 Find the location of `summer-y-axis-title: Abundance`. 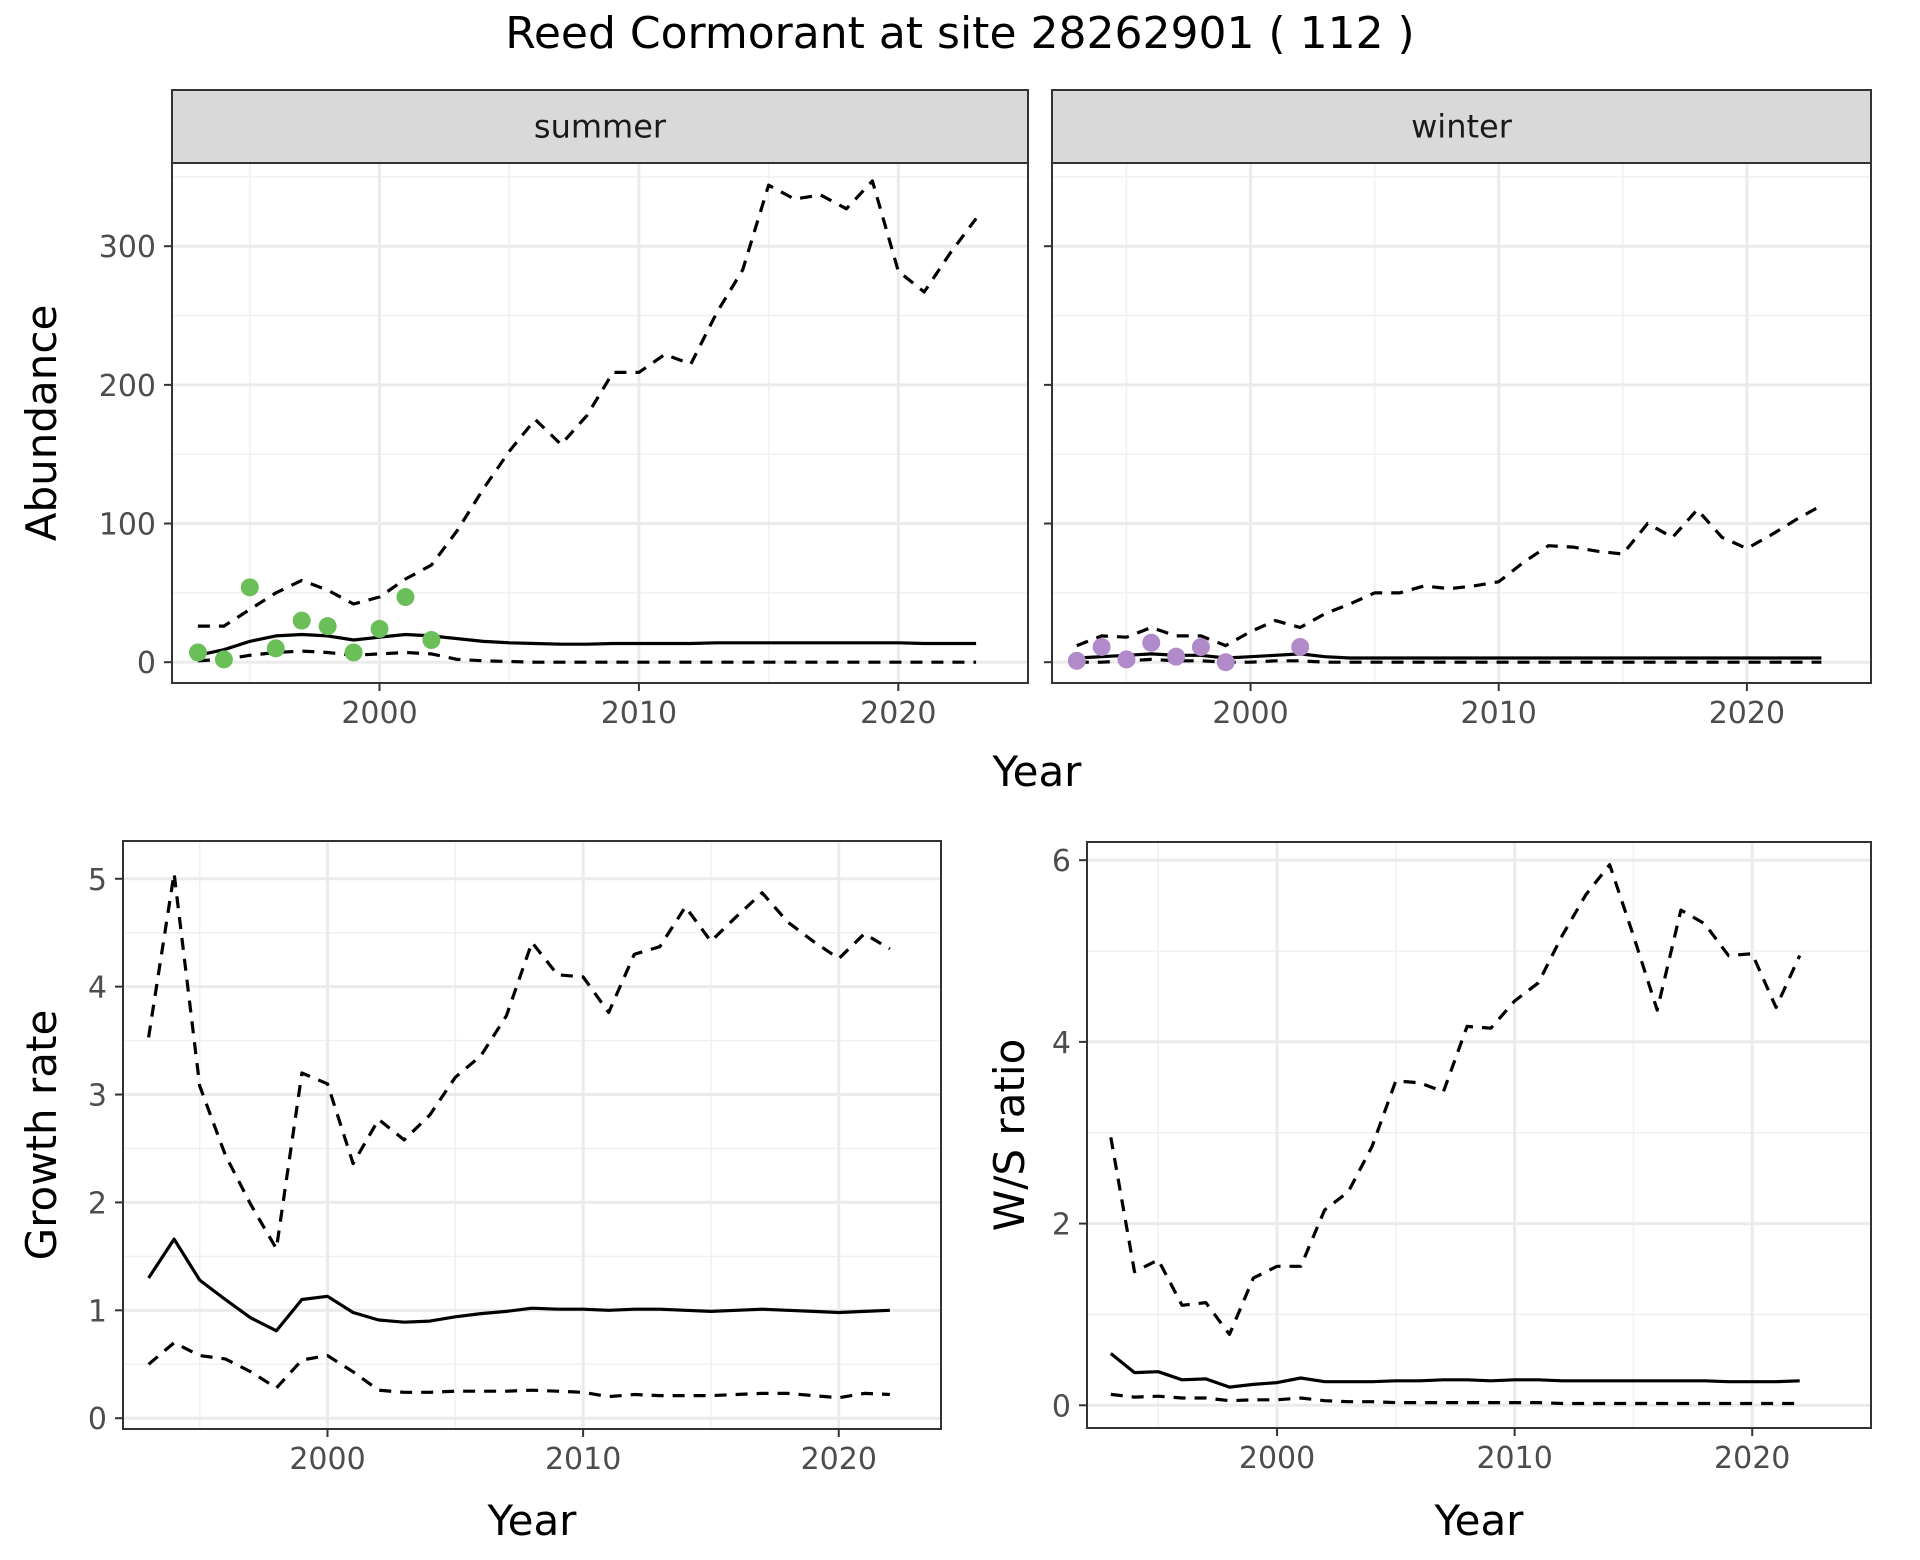

summer-y-axis-title: Abundance is located at coordinates (41, 423).